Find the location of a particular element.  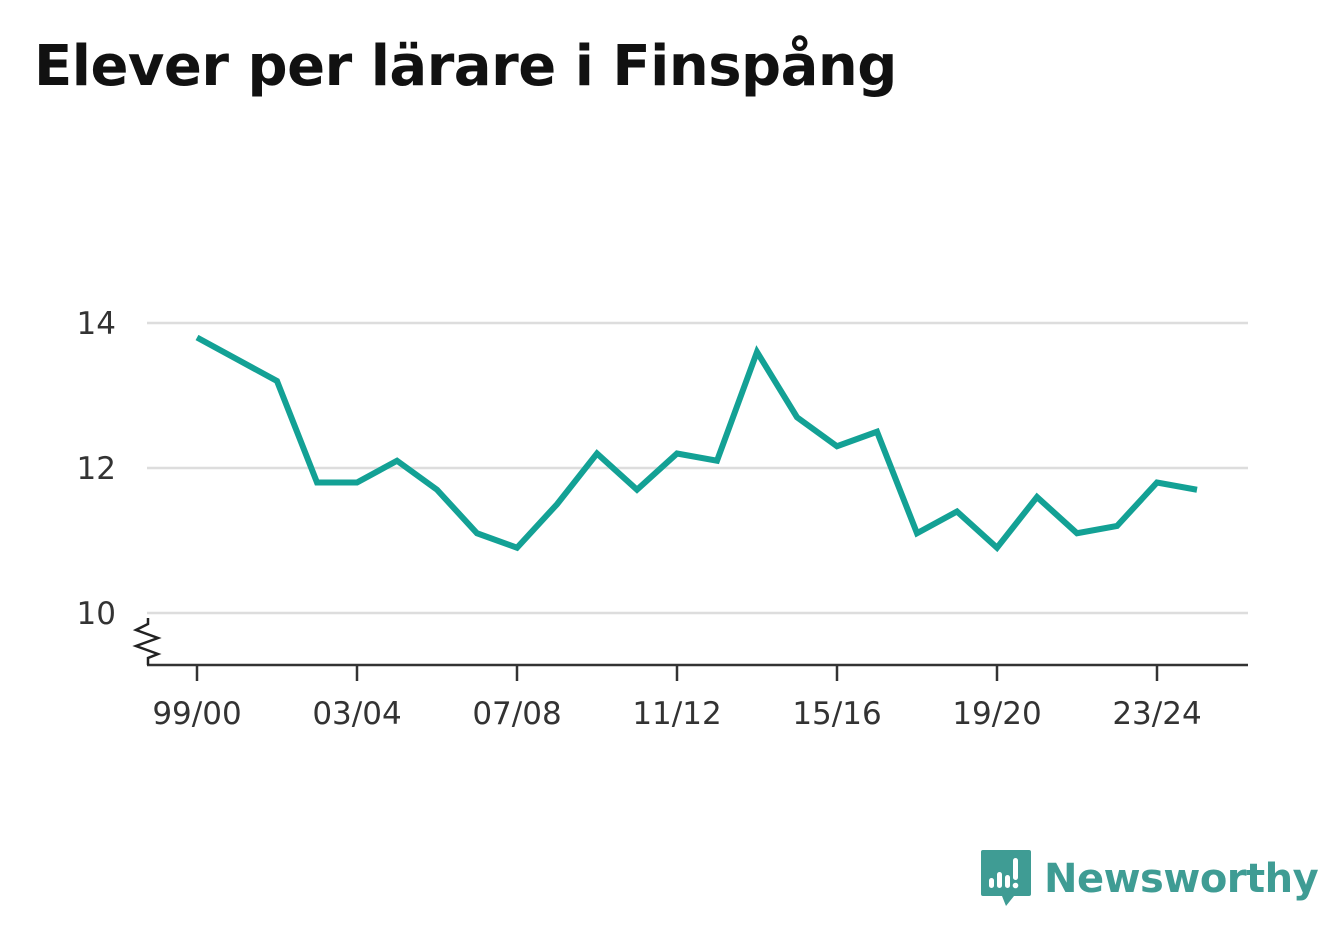

brand-name: Newsworthy is located at coordinates (1181, 879).